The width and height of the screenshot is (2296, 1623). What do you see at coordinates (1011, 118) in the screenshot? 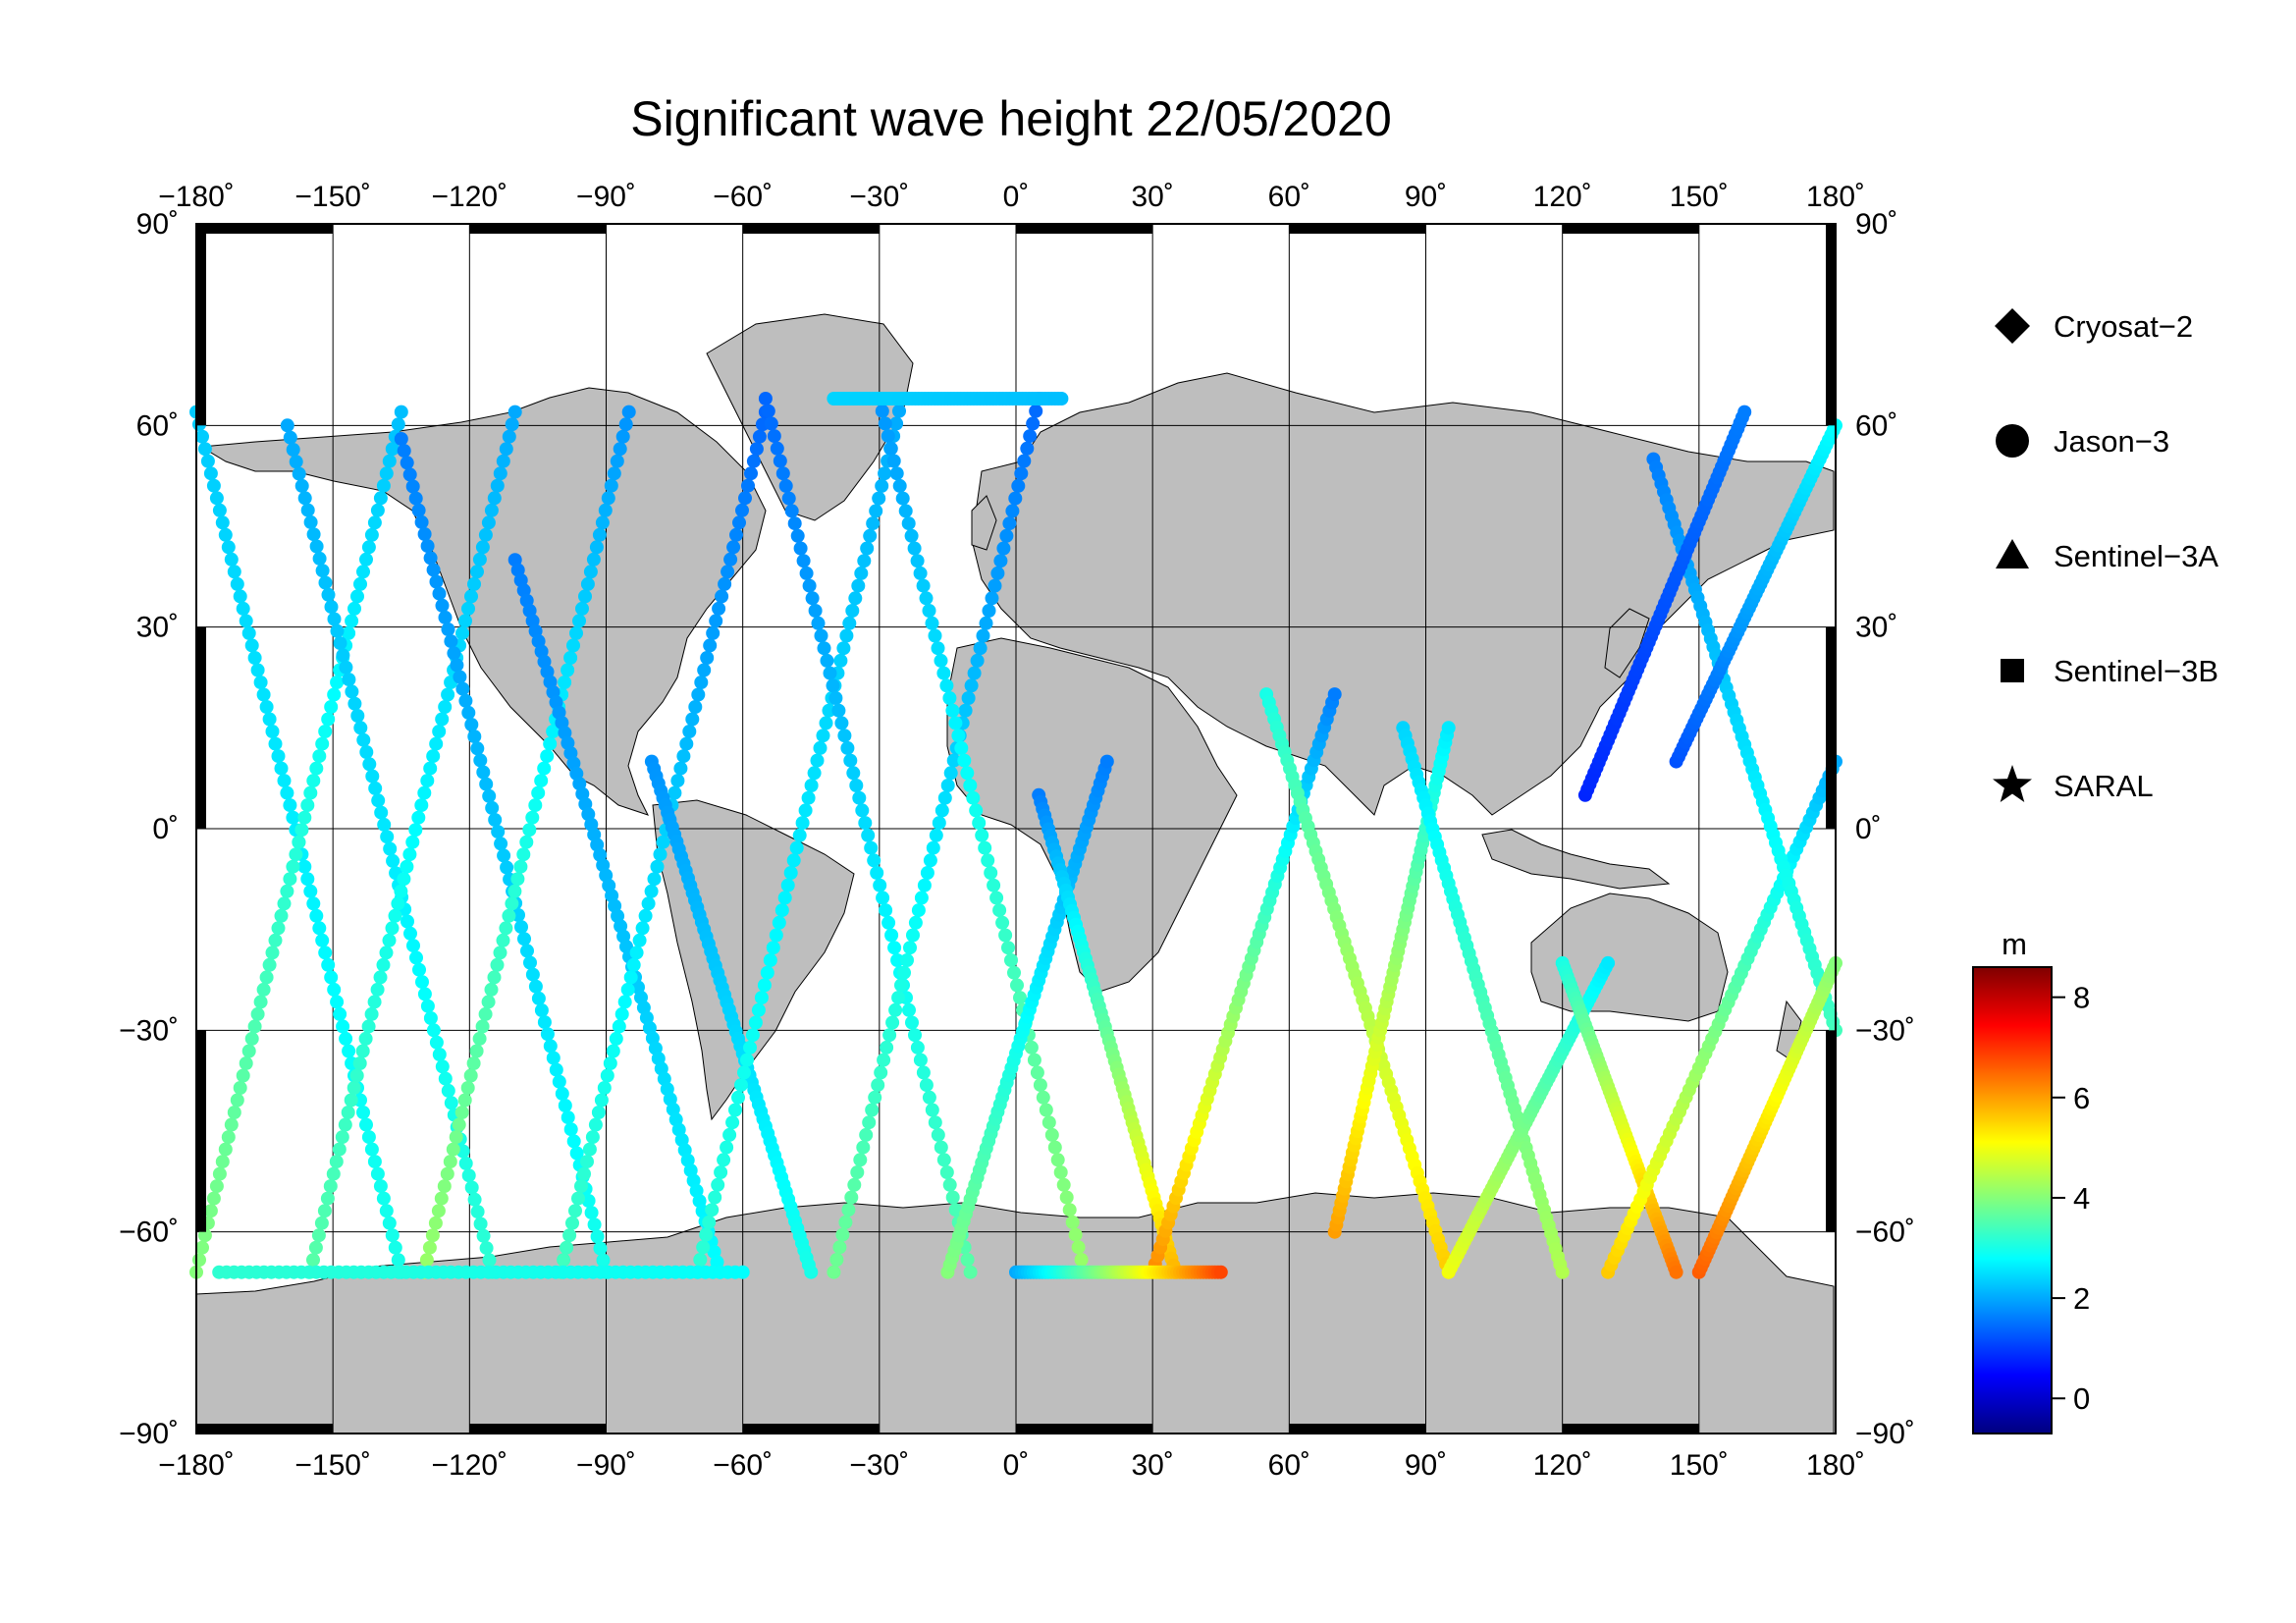
I see `map-title: Significant wave height 22/05/2020` at bounding box center [1011, 118].